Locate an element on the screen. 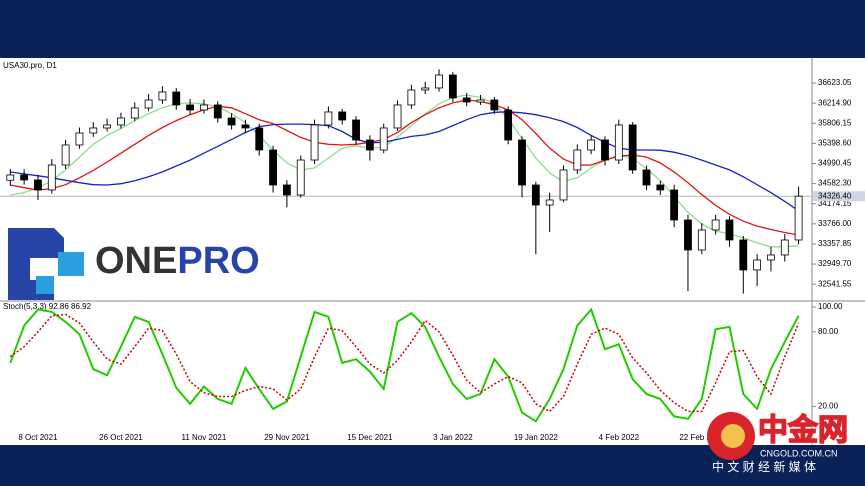  x-tick-label: 26 Oct 2021 is located at coordinates (121, 437).